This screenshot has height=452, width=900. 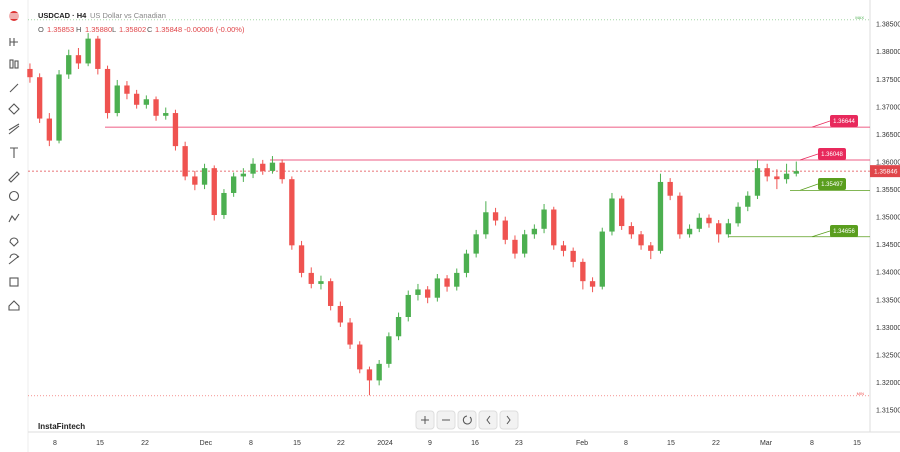 What do you see at coordinates (888, 355) in the screenshot?
I see `y-tick-label: 1.32500` at bounding box center [888, 355].